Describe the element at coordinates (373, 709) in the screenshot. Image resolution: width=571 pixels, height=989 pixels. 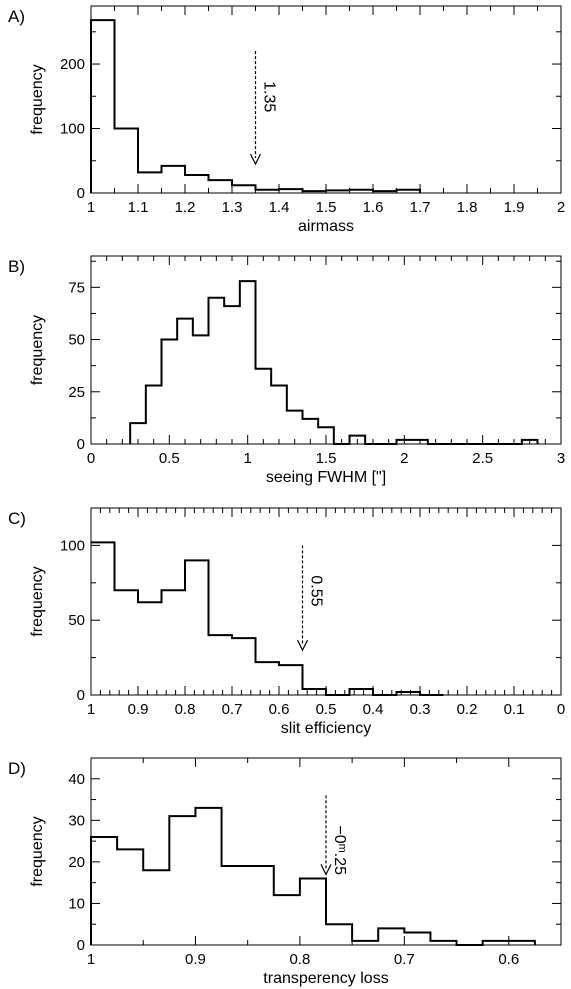
I see `x-tick-label: 0.4` at that location.